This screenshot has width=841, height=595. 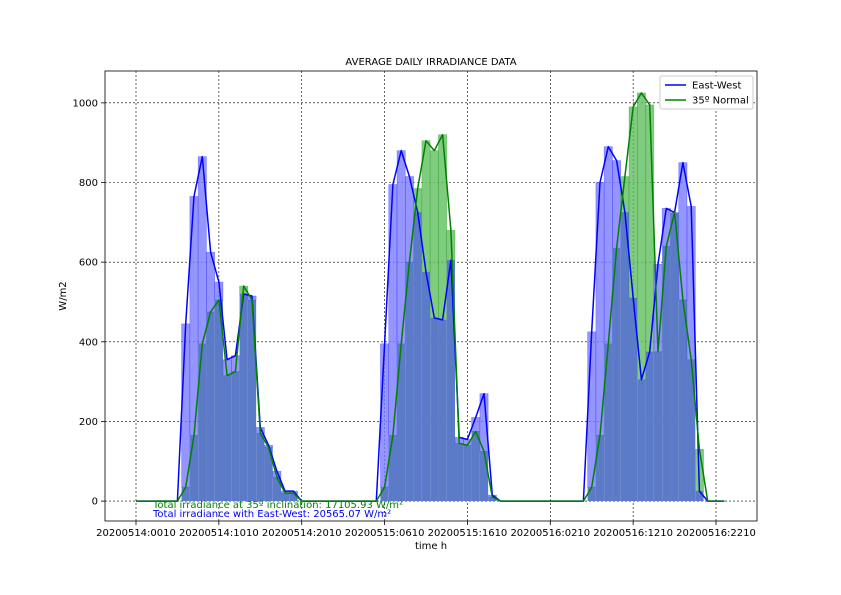 I want to click on x-tick-label: 20200515:0610, so click(x=385, y=533).